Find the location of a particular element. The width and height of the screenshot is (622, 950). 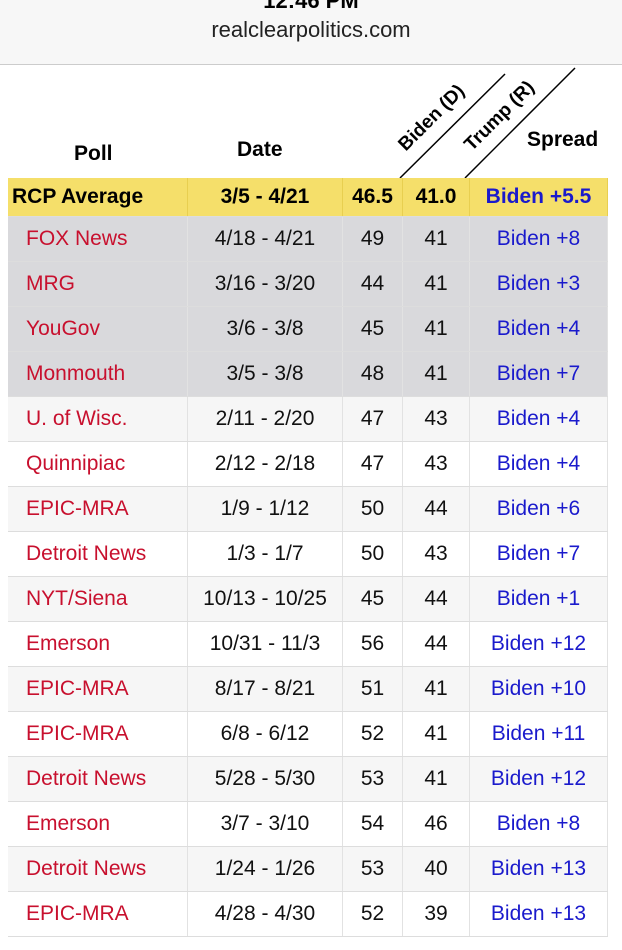

table-row: YouGov 3/6 - 3/8 45 41 Biden +4 is located at coordinates (308, 329).